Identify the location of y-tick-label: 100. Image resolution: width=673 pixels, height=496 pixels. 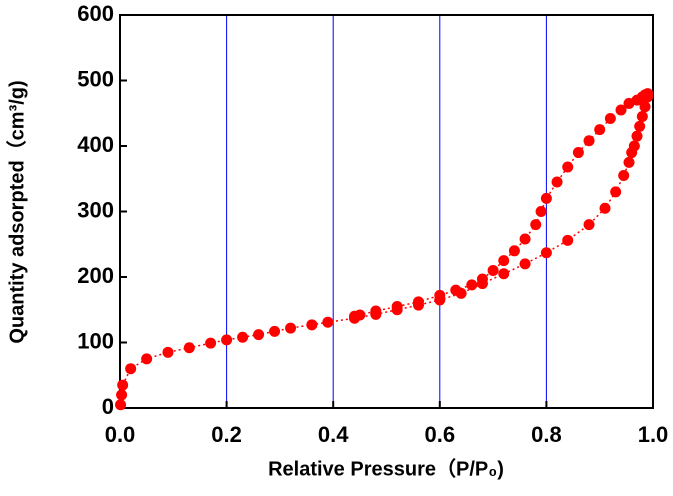
(95, 340).